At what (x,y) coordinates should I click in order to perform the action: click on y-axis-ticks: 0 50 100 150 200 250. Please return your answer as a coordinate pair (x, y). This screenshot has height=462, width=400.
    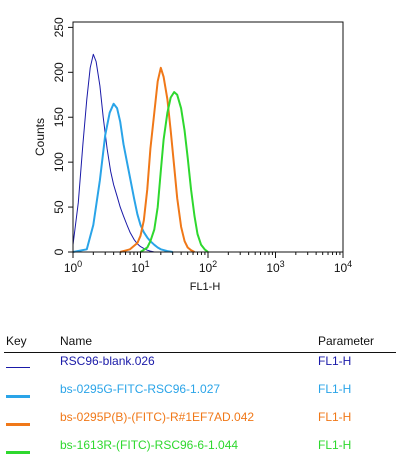
    Looking at the image, I should click on (62, 136).